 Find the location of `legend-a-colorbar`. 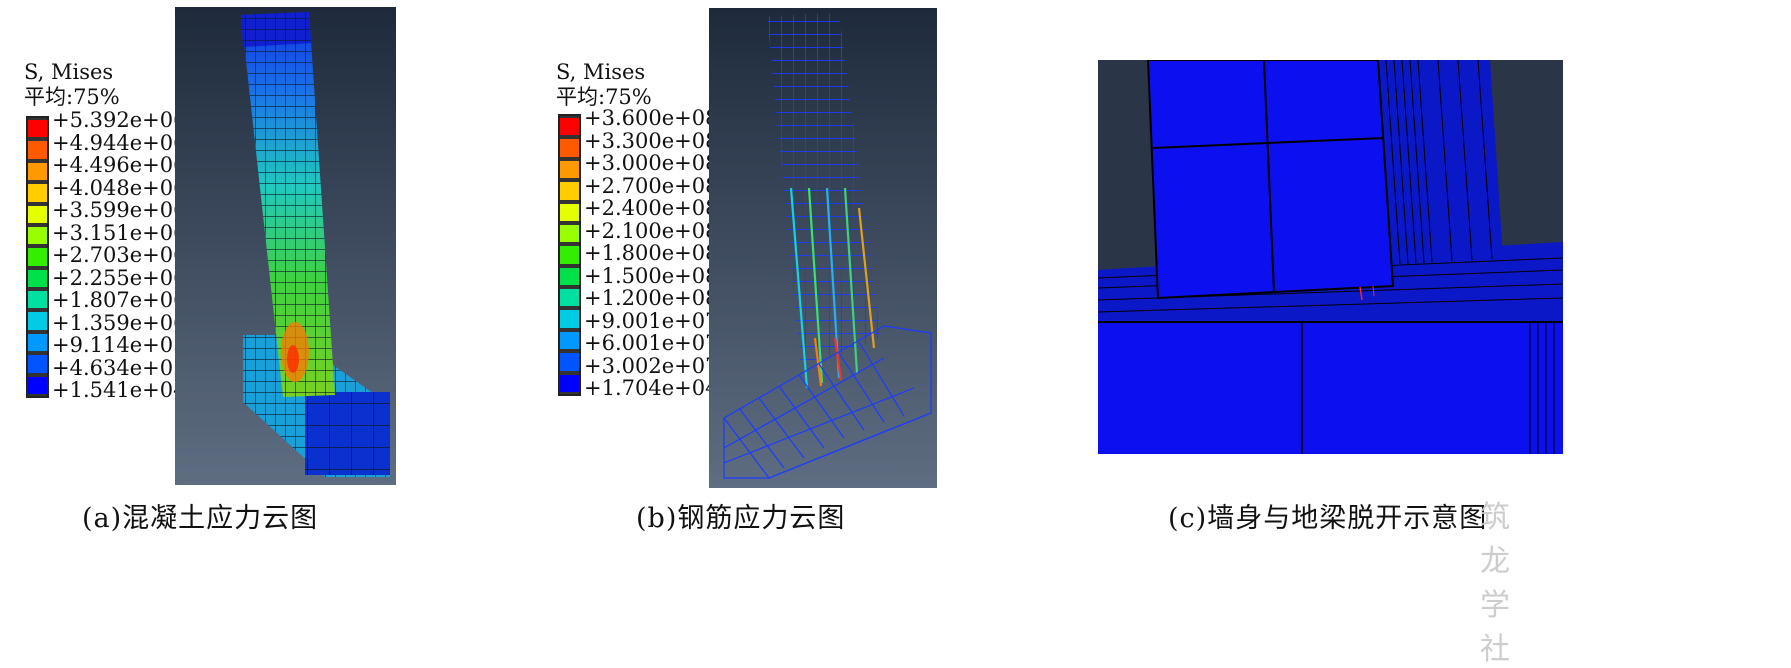

legend-a-colorbar is located at coordinates (37, 257).